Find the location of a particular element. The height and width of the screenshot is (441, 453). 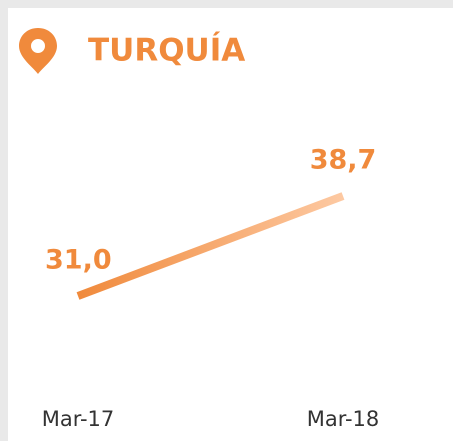

value-label: 38,7 is located at coordinates (343, 160).